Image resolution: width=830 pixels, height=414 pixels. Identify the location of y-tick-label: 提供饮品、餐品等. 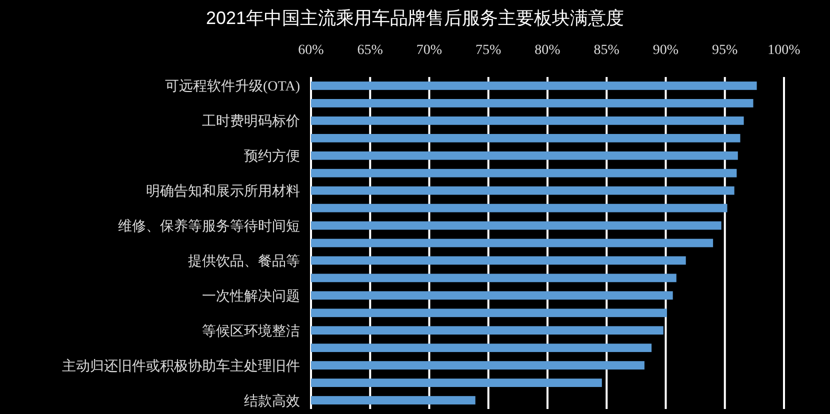
(244, 261).